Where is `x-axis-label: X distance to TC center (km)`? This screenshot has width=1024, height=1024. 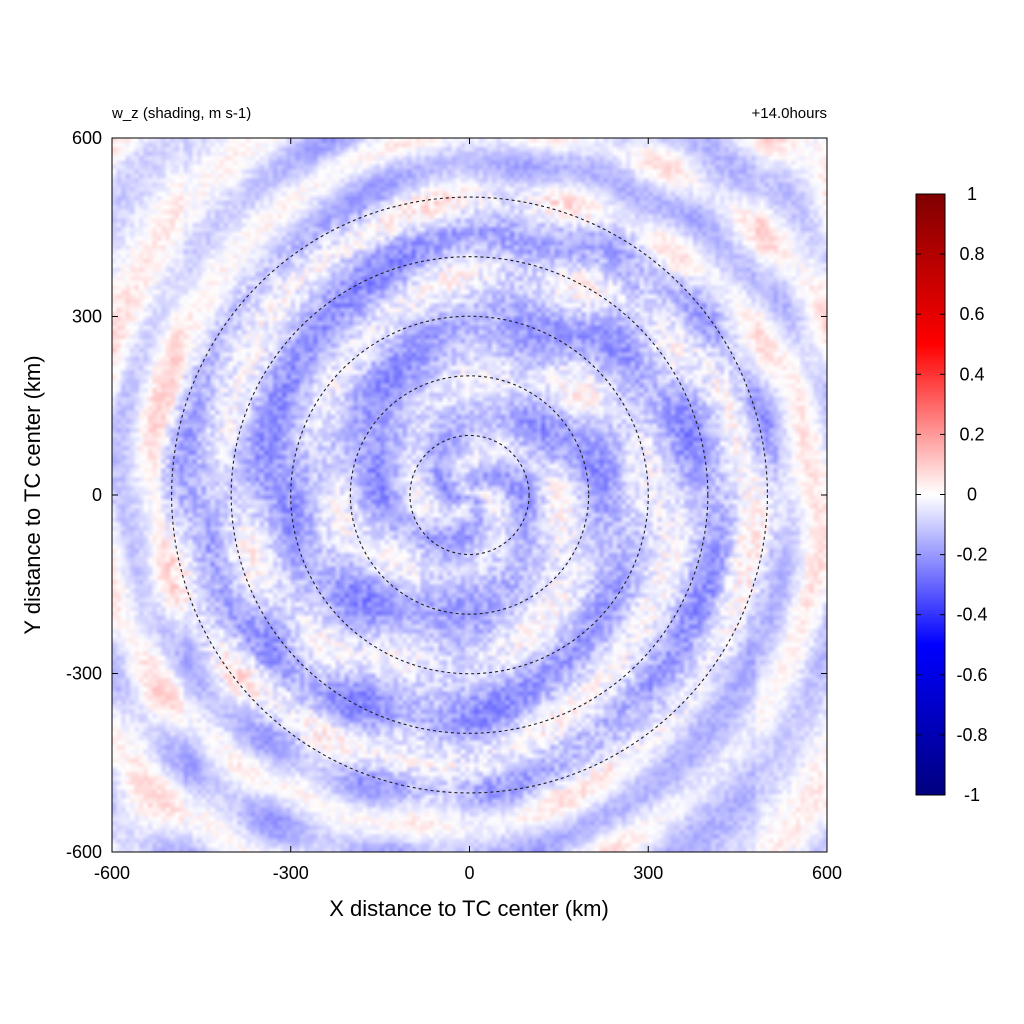
x-axis-label: X distance to TC center (km) is located at coordinates (469, 908).